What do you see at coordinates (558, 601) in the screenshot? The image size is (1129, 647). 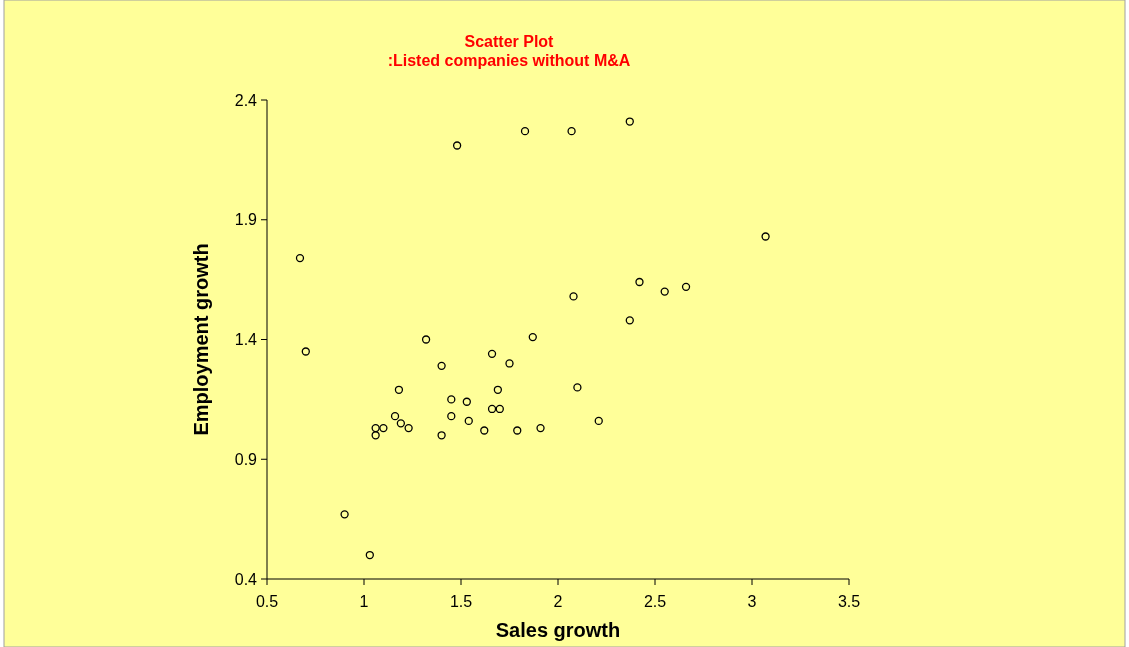 I see `x-tick-label: 2` at bounding box center [558, 601].